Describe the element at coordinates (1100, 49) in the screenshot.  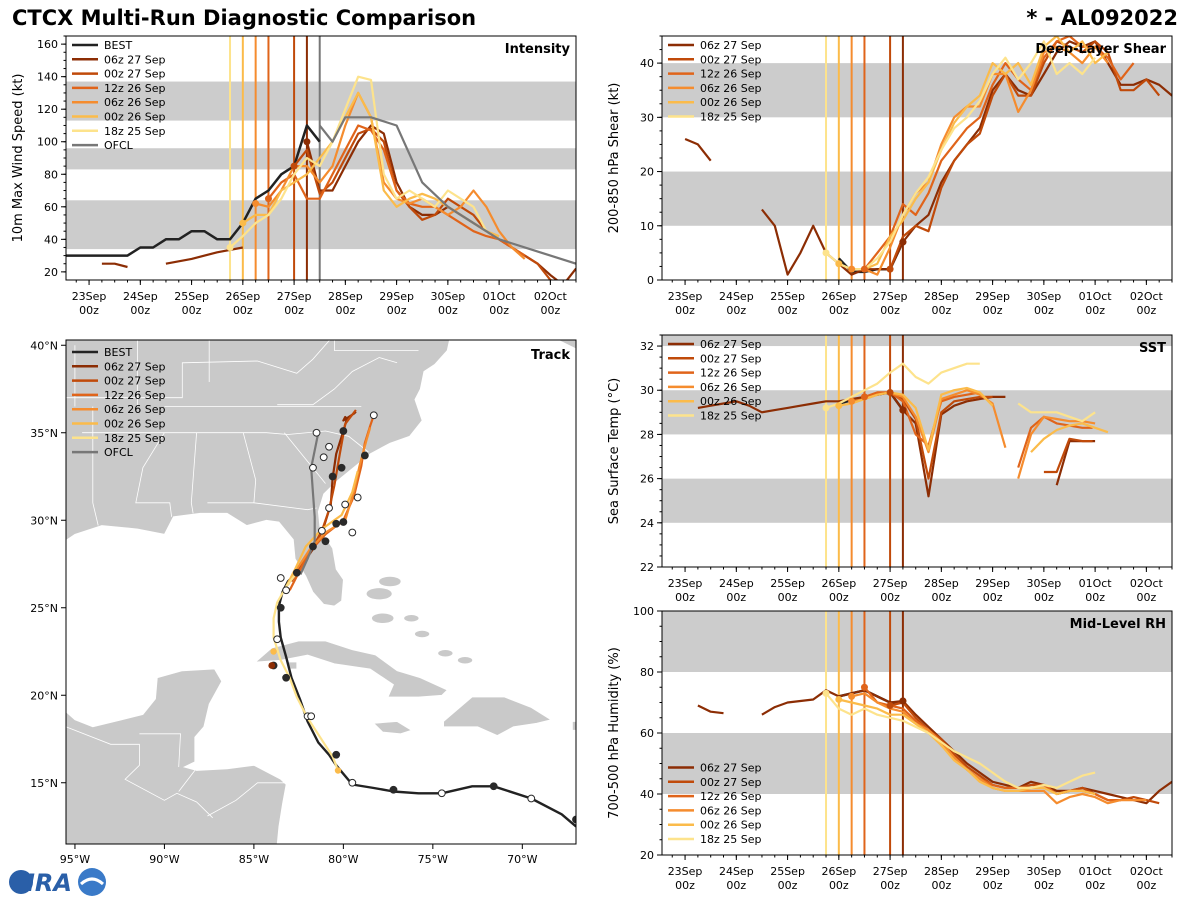
I see `panel-title: Deep-Layer Shear` at that location.